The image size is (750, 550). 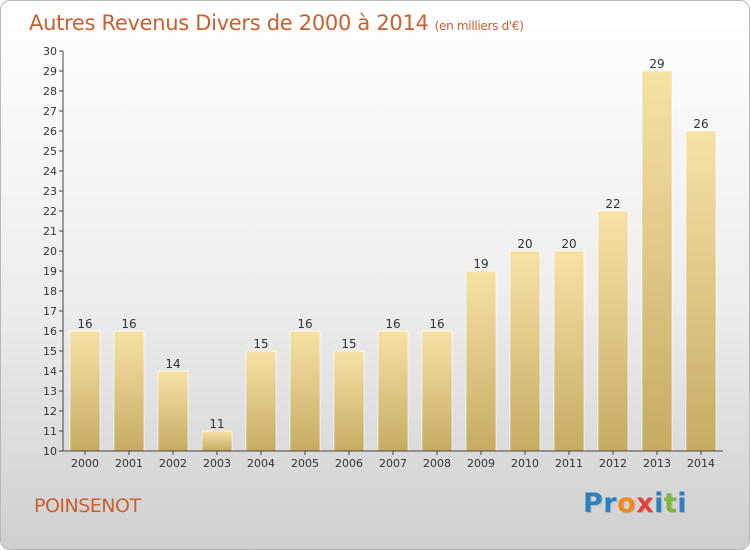 I want to click on location-name: POINSENOT, so click(x=87, y=506).